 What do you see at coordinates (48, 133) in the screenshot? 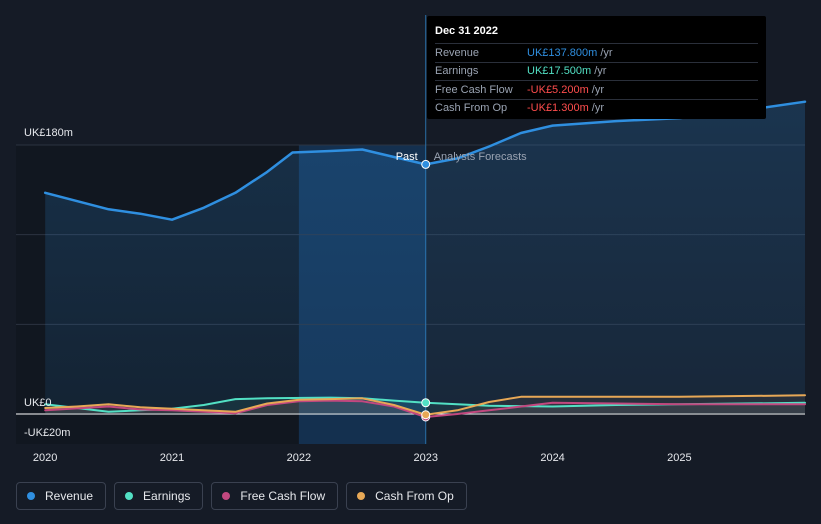
I see `y-tick-label: UK£180m` at bounding box center [48, 133].